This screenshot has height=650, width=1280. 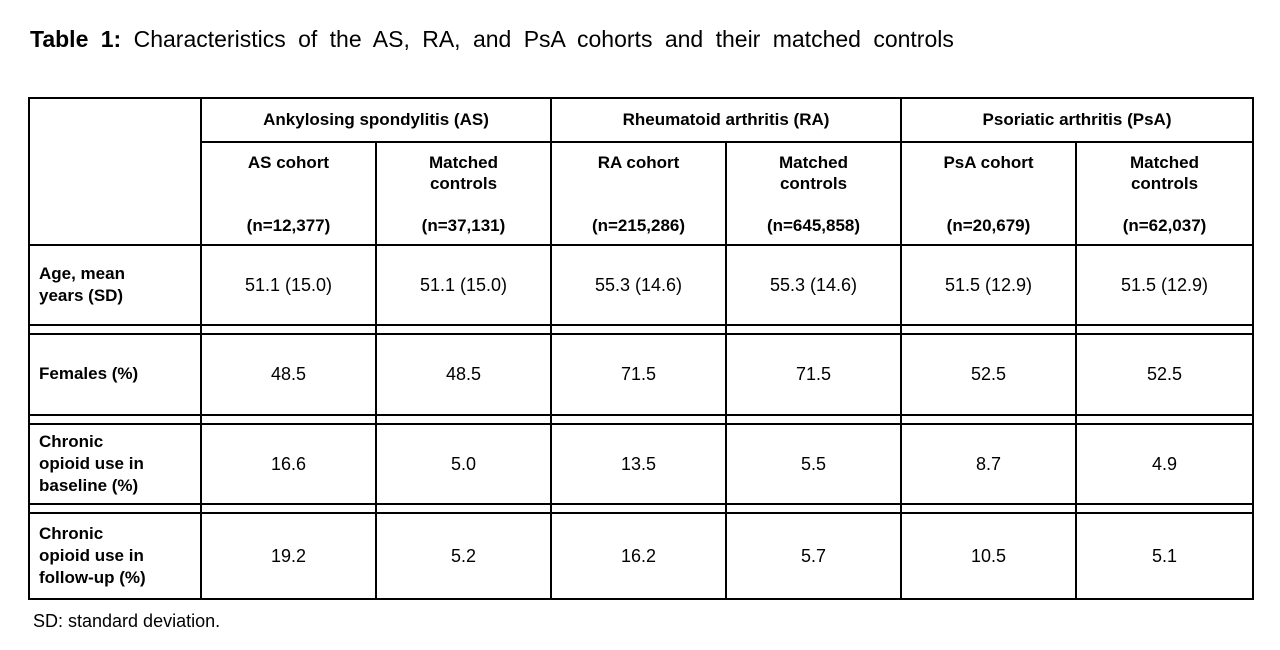 I want to click on row-label-opioid-baseline: Chronic opioid use in baseline (%), so click(x=115, y=464).